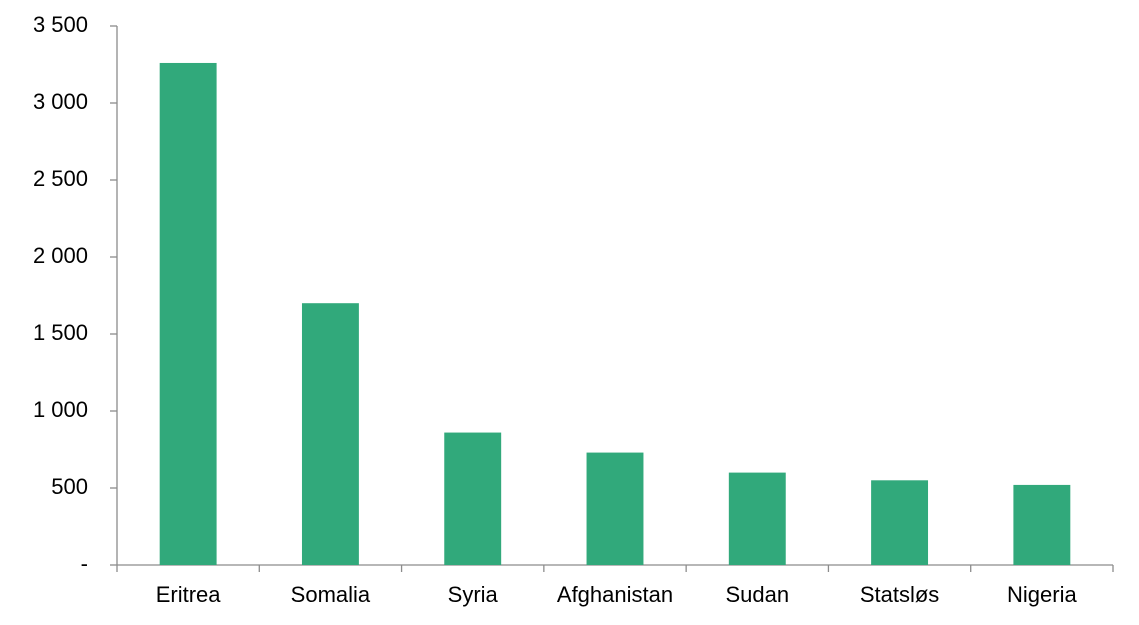  Describe the element at coordinates (331, 594) in the screenshot. I see `x-tick-label: Somalia` at that location.